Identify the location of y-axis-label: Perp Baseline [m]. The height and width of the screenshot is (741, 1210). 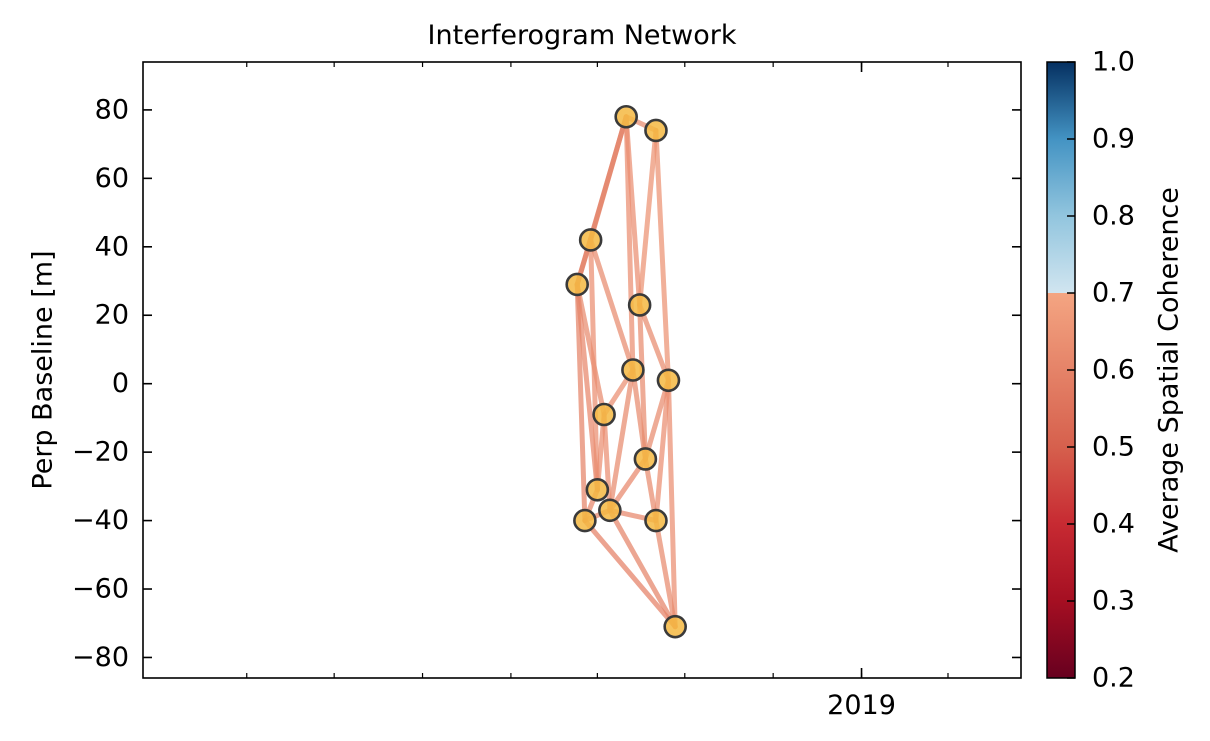
(43, 369).